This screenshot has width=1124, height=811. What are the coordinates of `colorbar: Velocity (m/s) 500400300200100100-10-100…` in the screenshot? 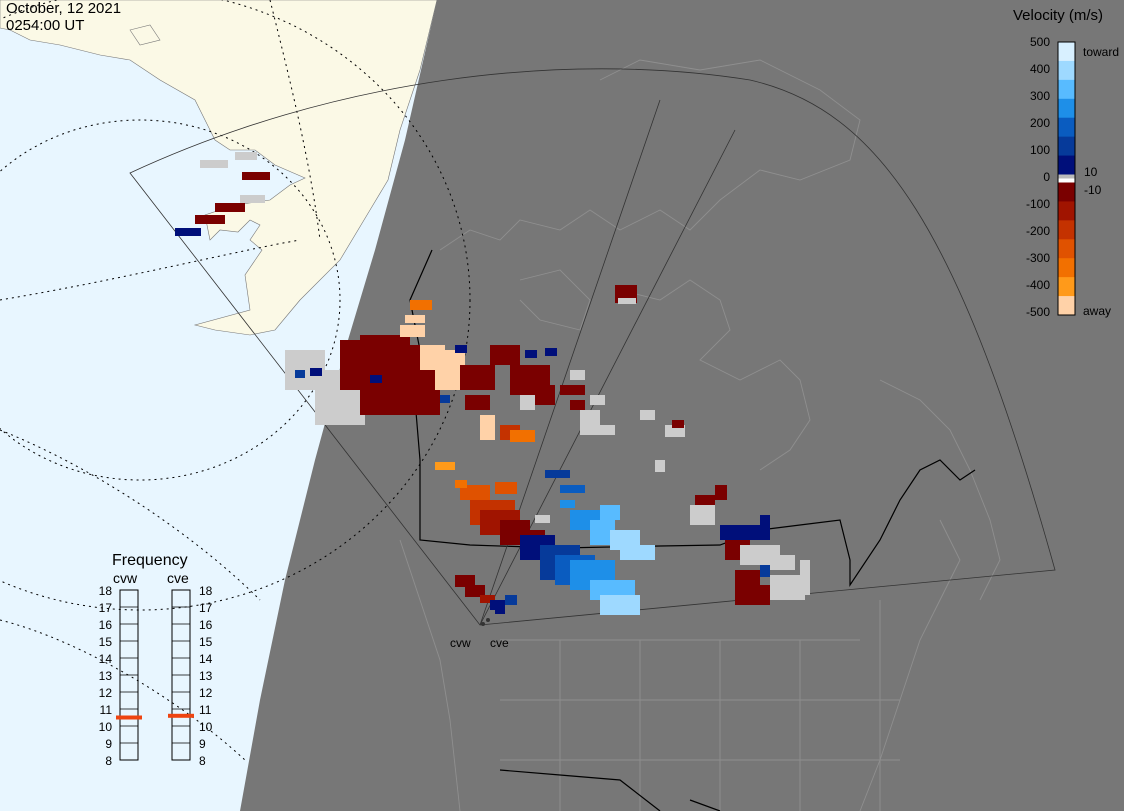 It's located at (1066, 163).